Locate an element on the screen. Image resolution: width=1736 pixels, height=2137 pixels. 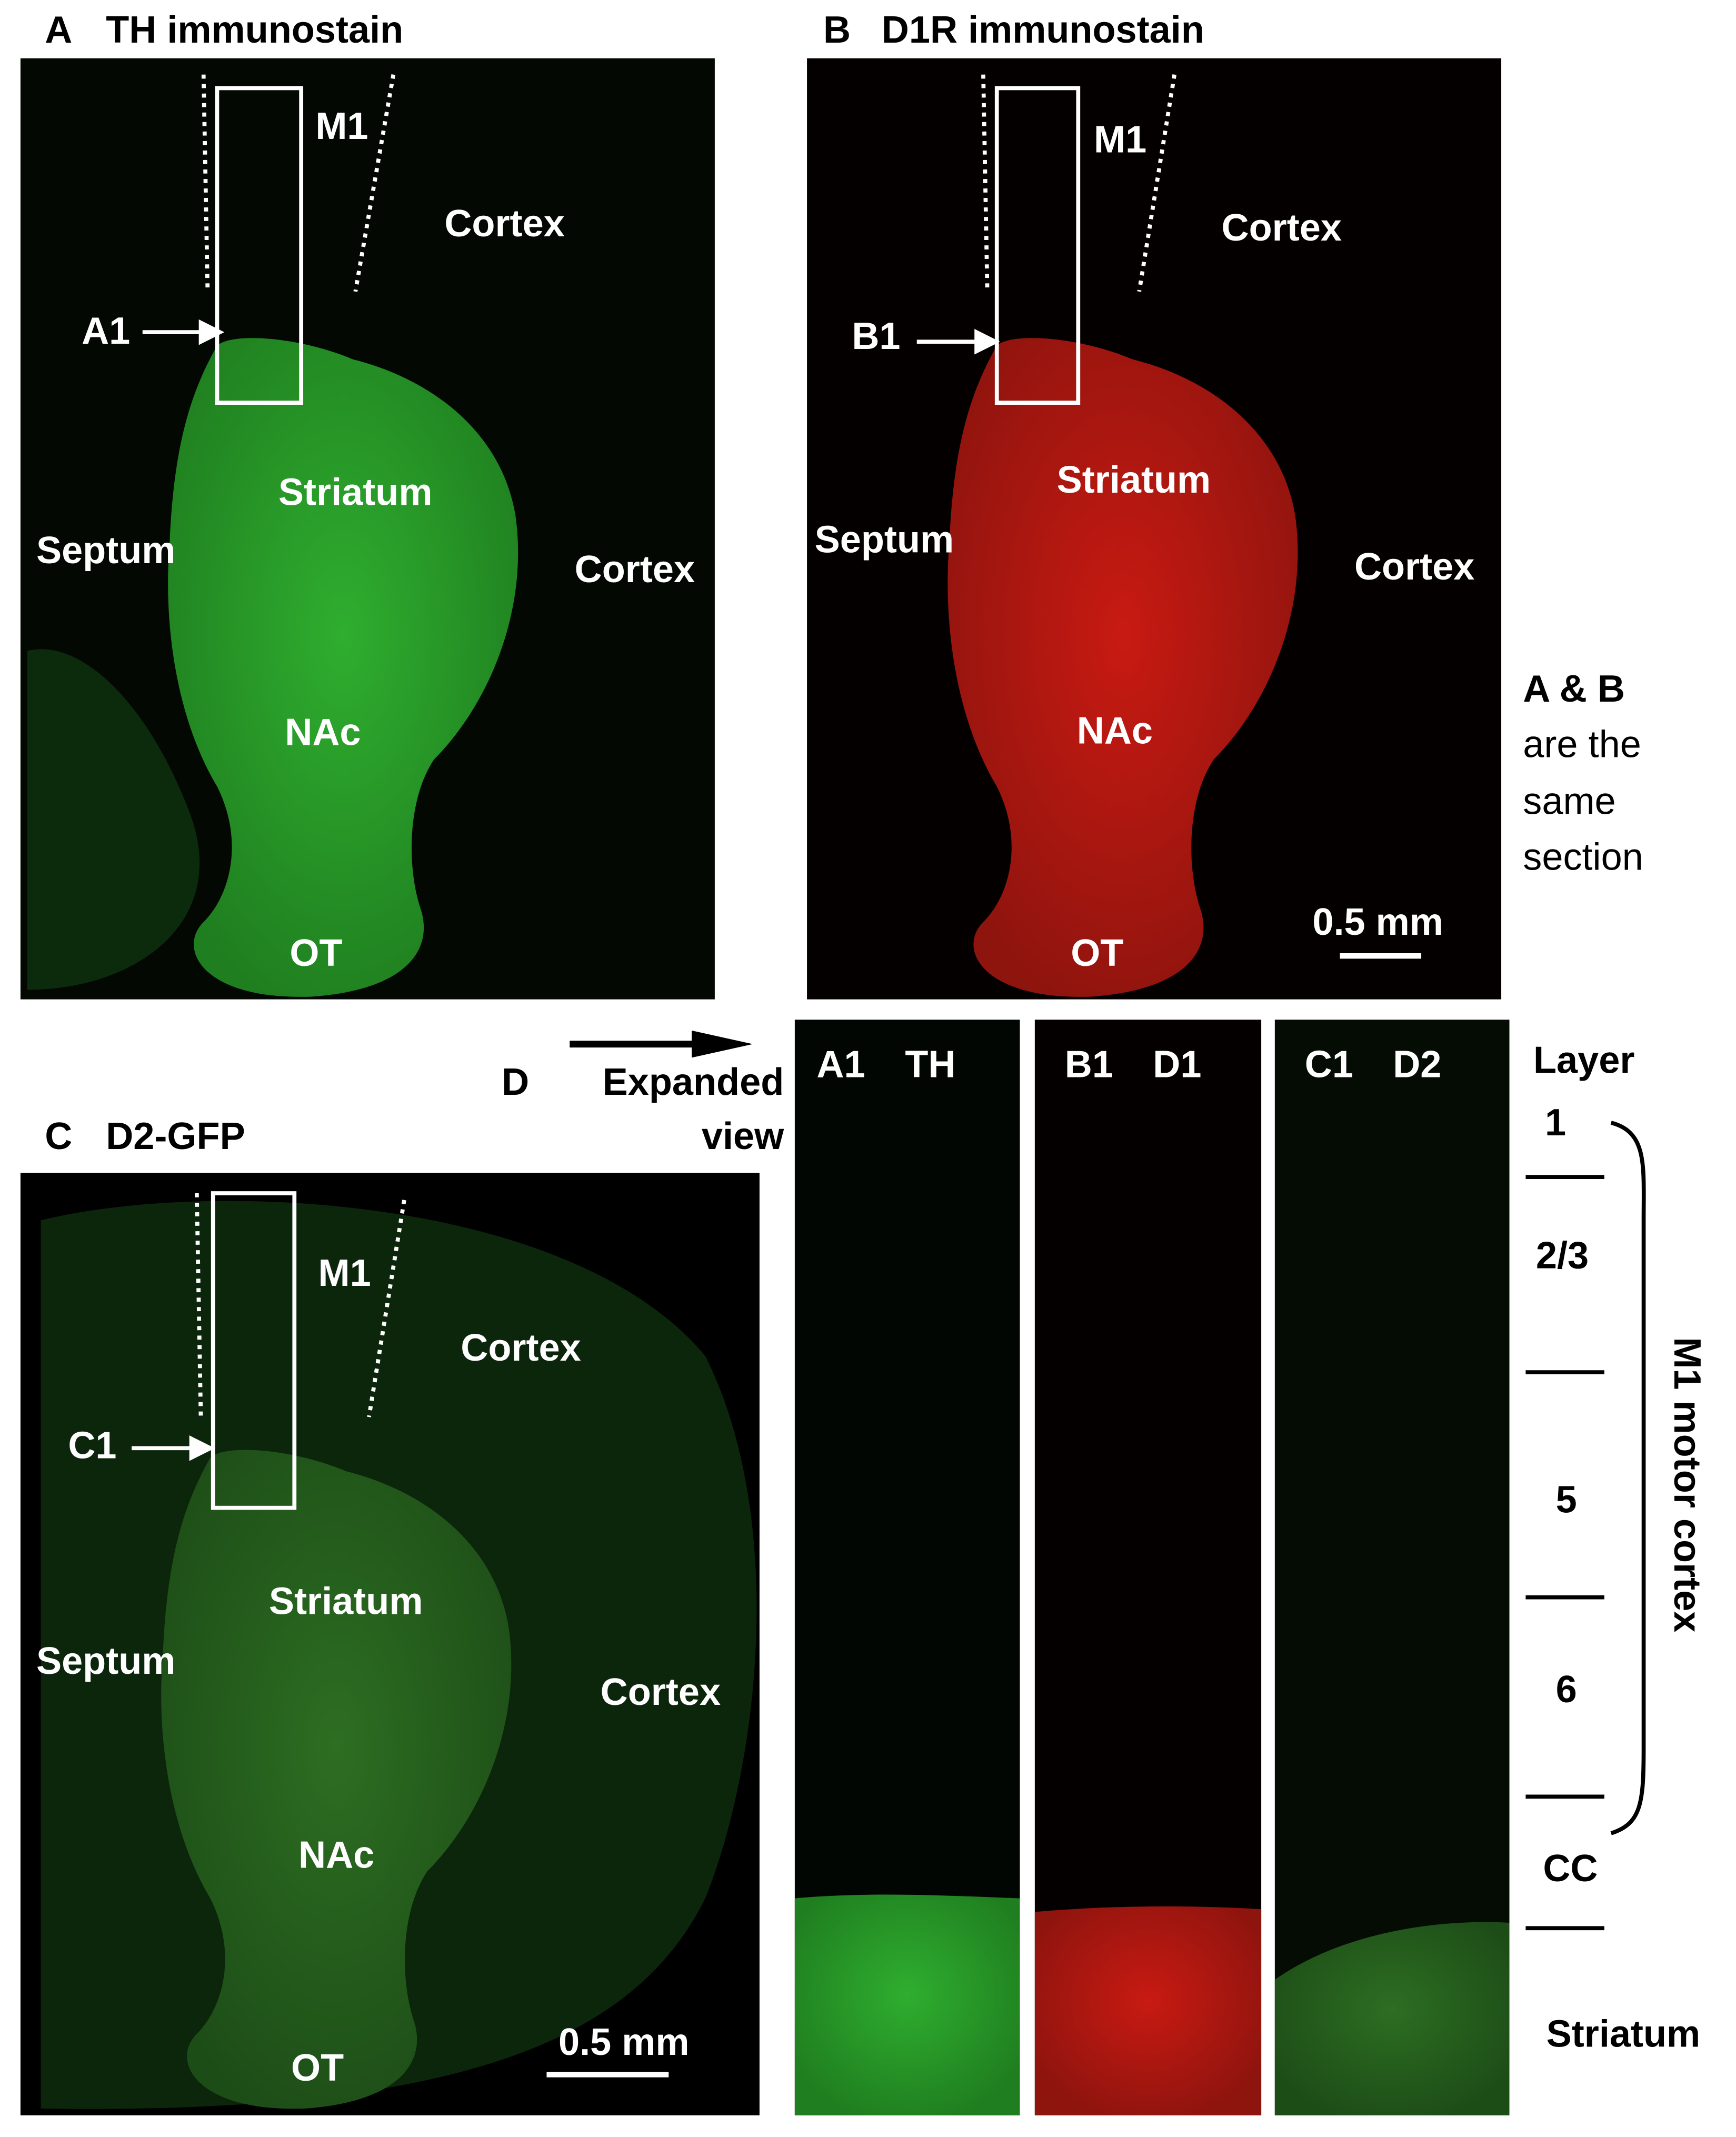
bracket is located at coordinates (1628, 1478).